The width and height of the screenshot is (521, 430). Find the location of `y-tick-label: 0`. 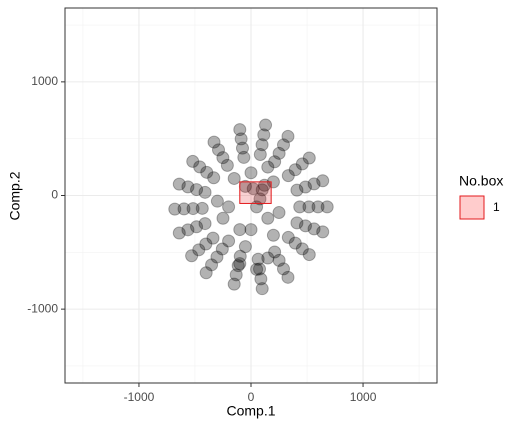

y-tick-label: 0 is located at coordinates (54, 195).